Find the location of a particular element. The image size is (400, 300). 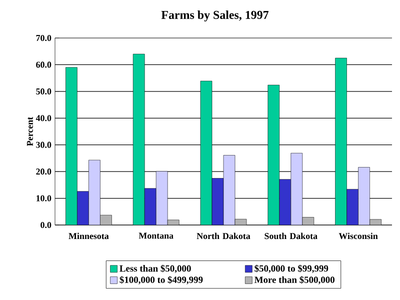

y-tick-label: 50.0 is located at coordinates (44, 91).